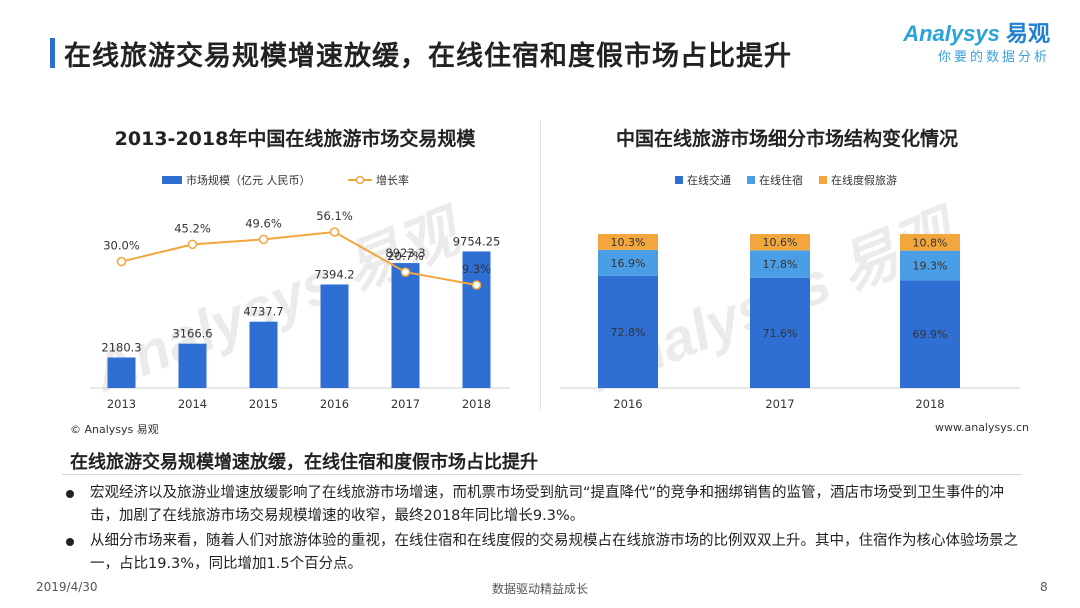 This screenshot has width=1080, height=608. Describe the element at coordinates (114, 429) in the screenshot. I see `source-copyright: © Analysys 易观` at that location.